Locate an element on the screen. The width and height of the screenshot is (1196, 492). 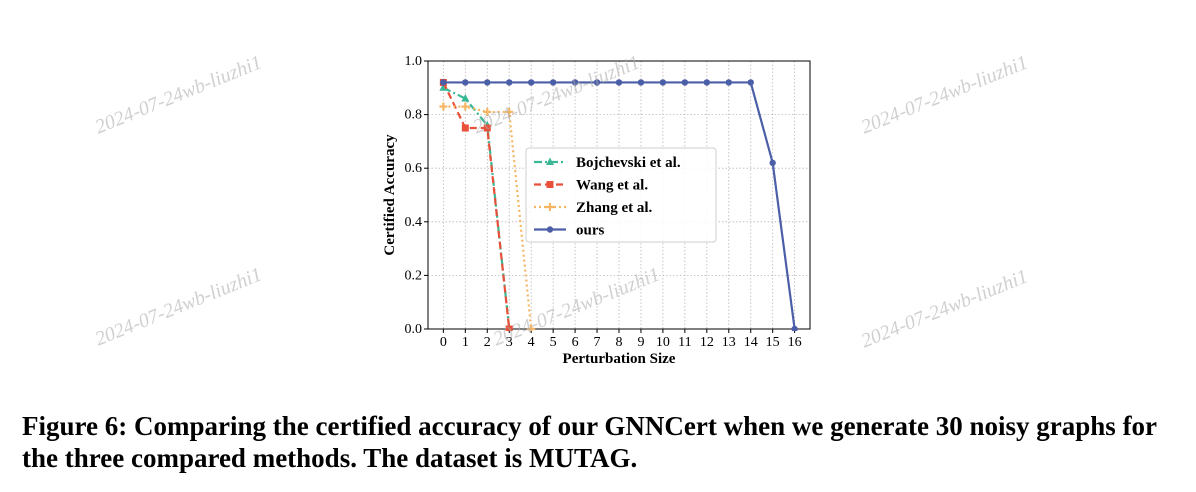
x-tick-label: 10 is located at coordinates (663, 342).